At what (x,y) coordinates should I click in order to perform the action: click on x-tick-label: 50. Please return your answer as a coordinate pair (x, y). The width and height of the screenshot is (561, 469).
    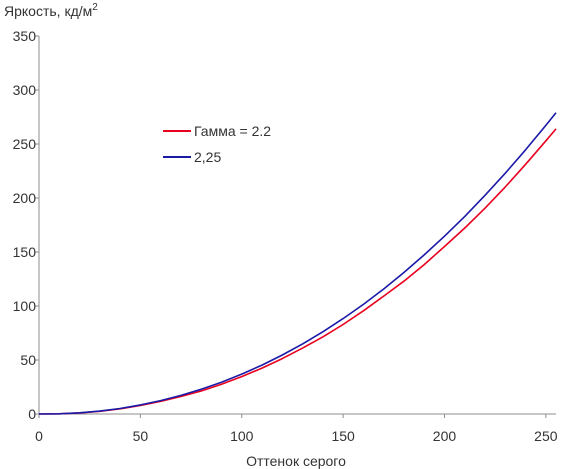
    Looking at the image, I should click on (141, 436).